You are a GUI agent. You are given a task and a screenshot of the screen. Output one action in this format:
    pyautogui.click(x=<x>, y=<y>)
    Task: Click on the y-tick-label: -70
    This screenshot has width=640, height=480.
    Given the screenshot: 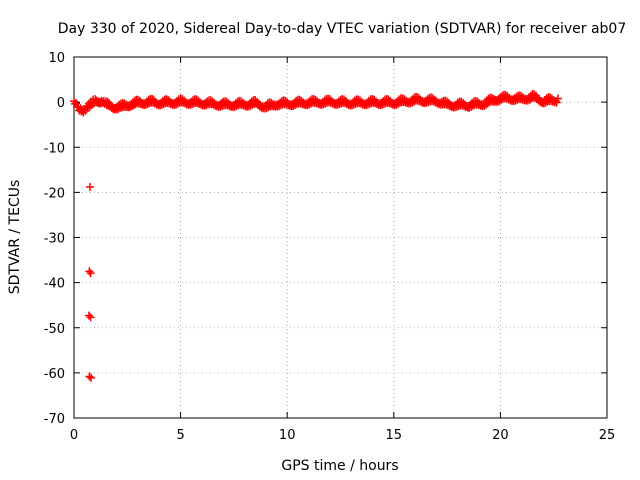 What is the action you would take?
    pyautogui.click(x=54, y=419)
    